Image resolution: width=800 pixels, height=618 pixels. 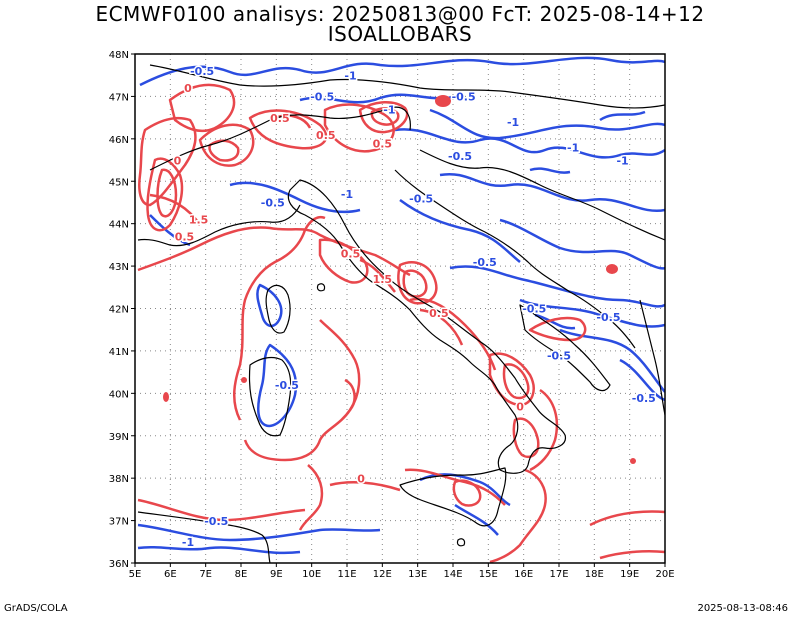 What do you see at coordinates (119, 437) in the screenshot?
I see `lat-tick-label: 39N` at bounding box center [119, 437].